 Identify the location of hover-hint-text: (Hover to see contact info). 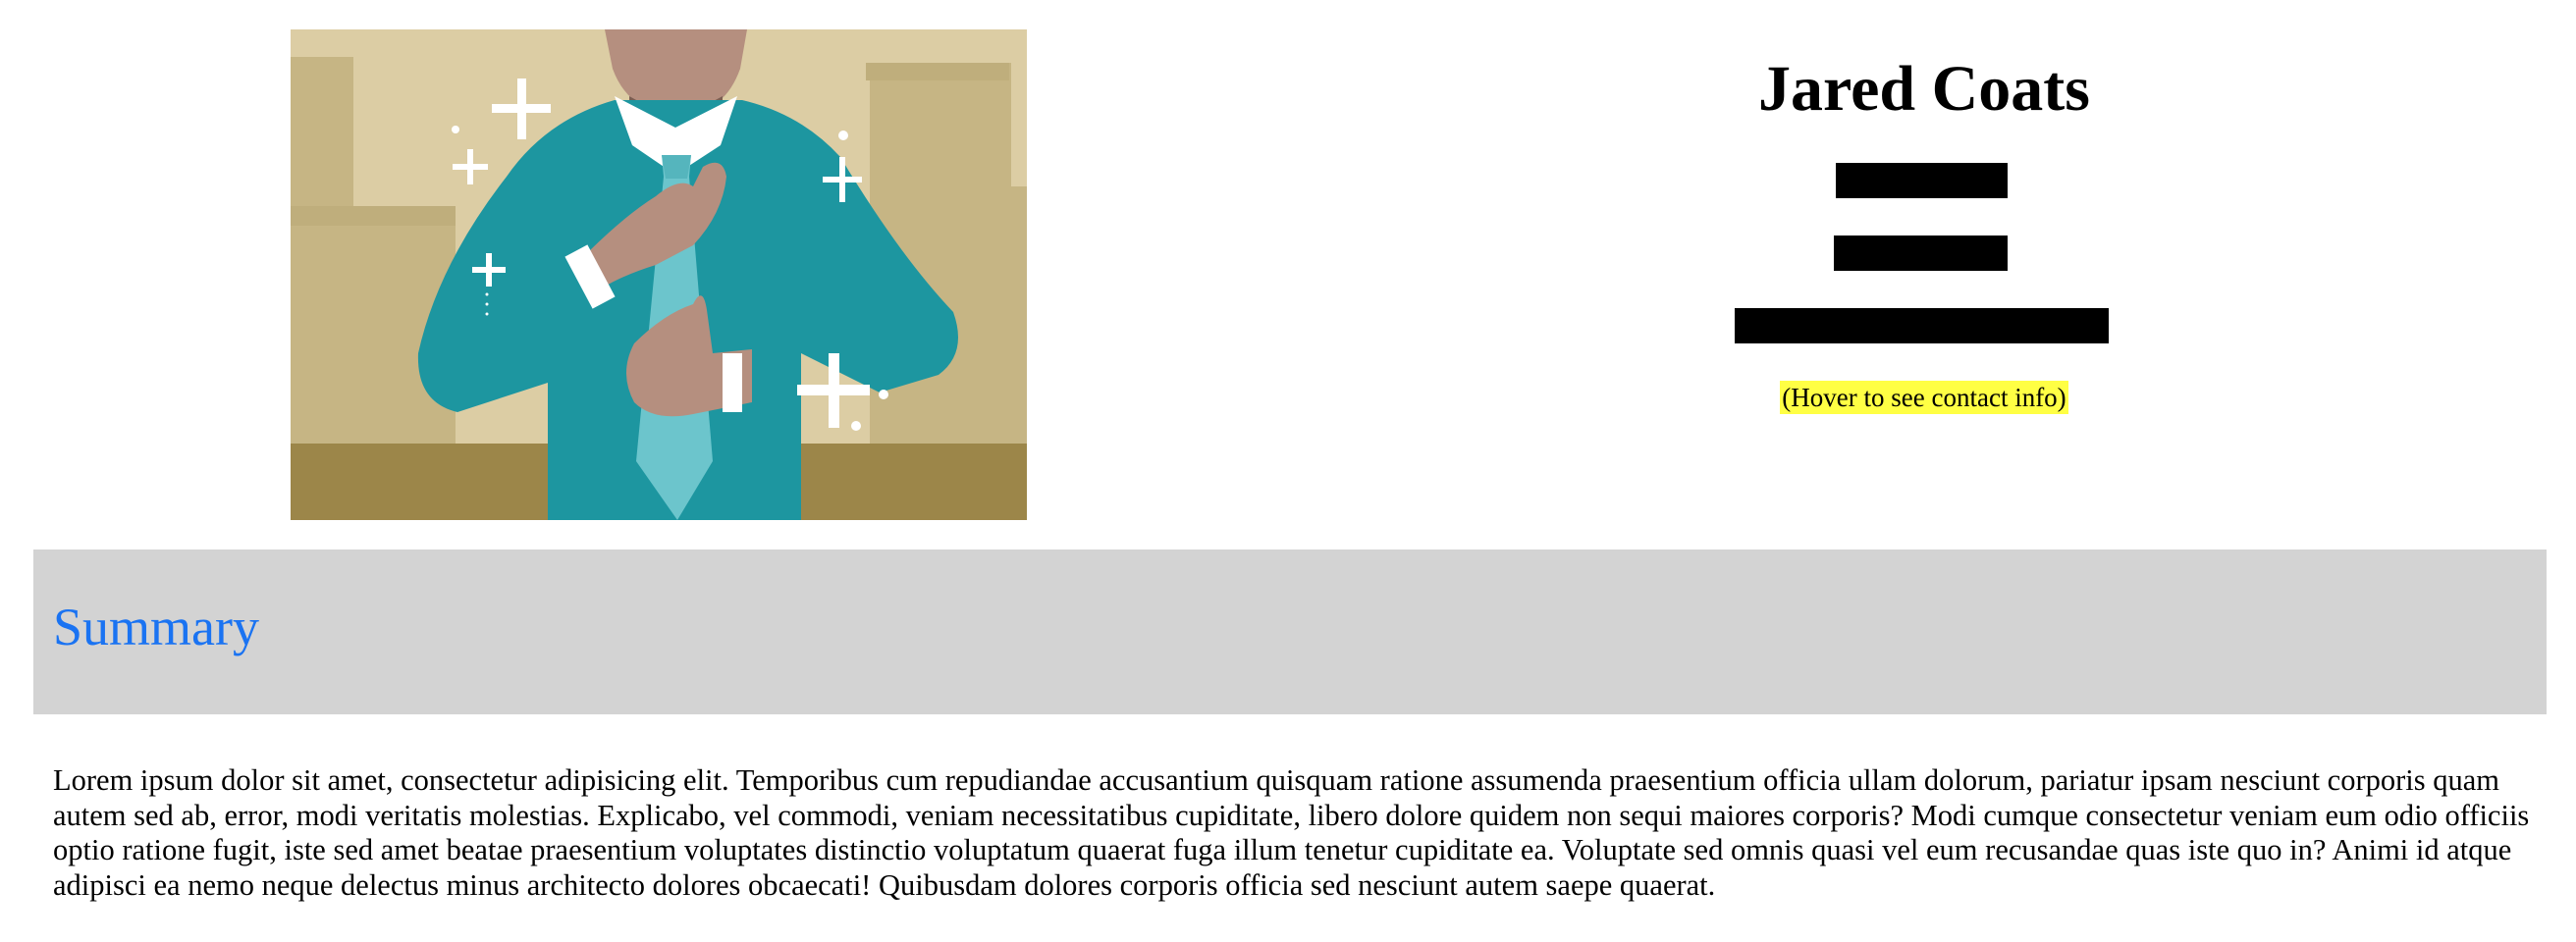
(1924, 397).